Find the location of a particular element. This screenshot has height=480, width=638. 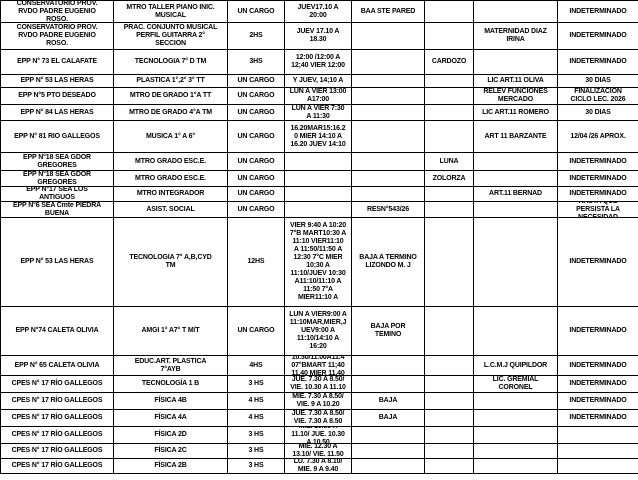

cell-position: FÍSICA 2B is located at coordinates (170, 466).